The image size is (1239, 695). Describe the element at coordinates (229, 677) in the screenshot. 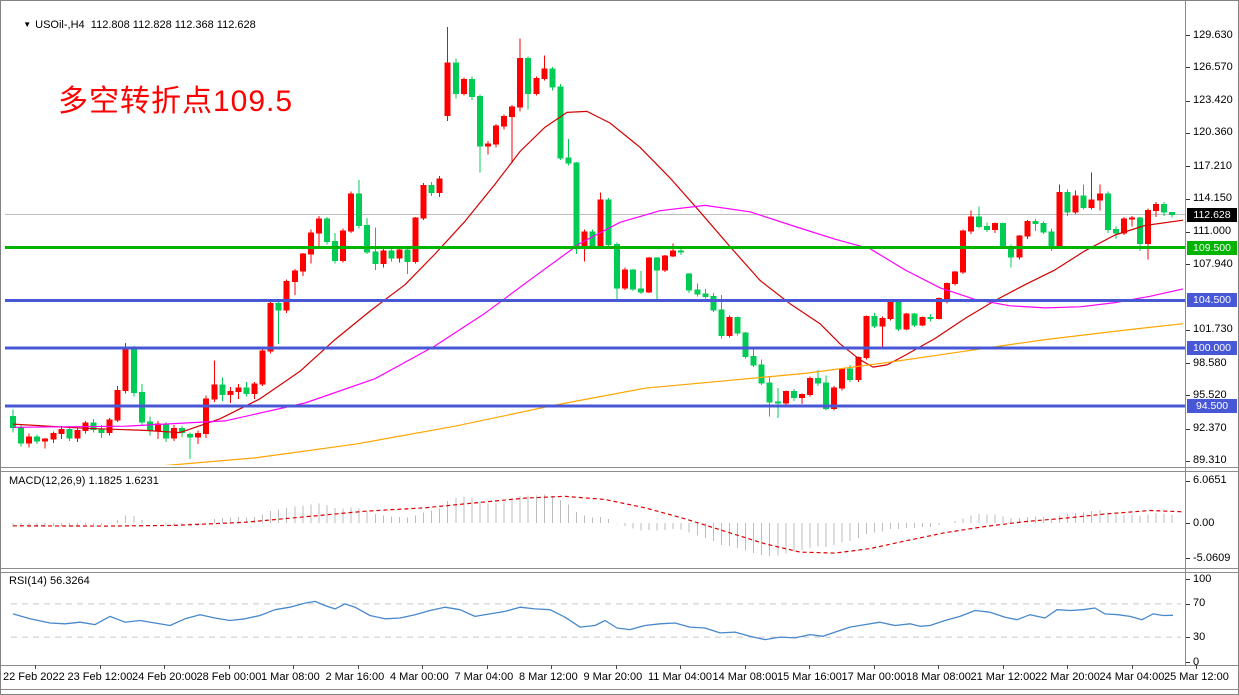

I see `time-axis-label: 28 Feb 00:00` at that location.